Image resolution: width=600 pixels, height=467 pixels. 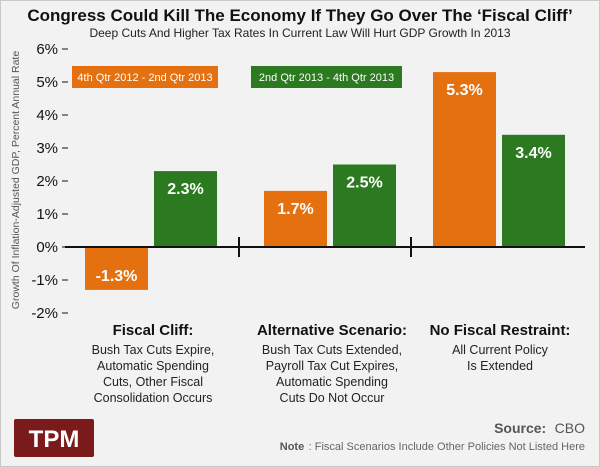 What do you see at coordinates (325, 247) in the screenshot?
I see `group-separators` at bounding box center [325, 247].